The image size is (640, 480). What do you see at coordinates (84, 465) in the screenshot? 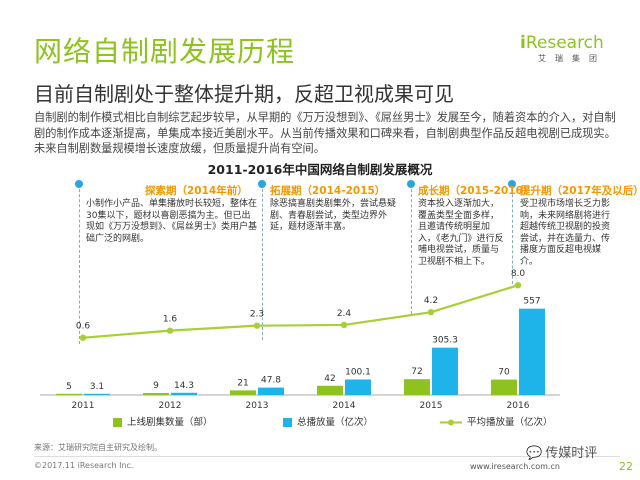
I see `copyright: ©2017.11 iResearch Inc.` at bounding box center [84, 465].